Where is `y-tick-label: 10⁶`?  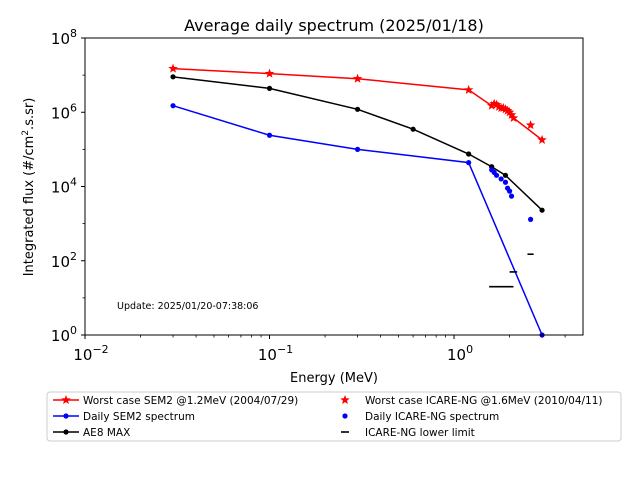 y-tick-label: 10⁶ is located at coordinates (64, 111).